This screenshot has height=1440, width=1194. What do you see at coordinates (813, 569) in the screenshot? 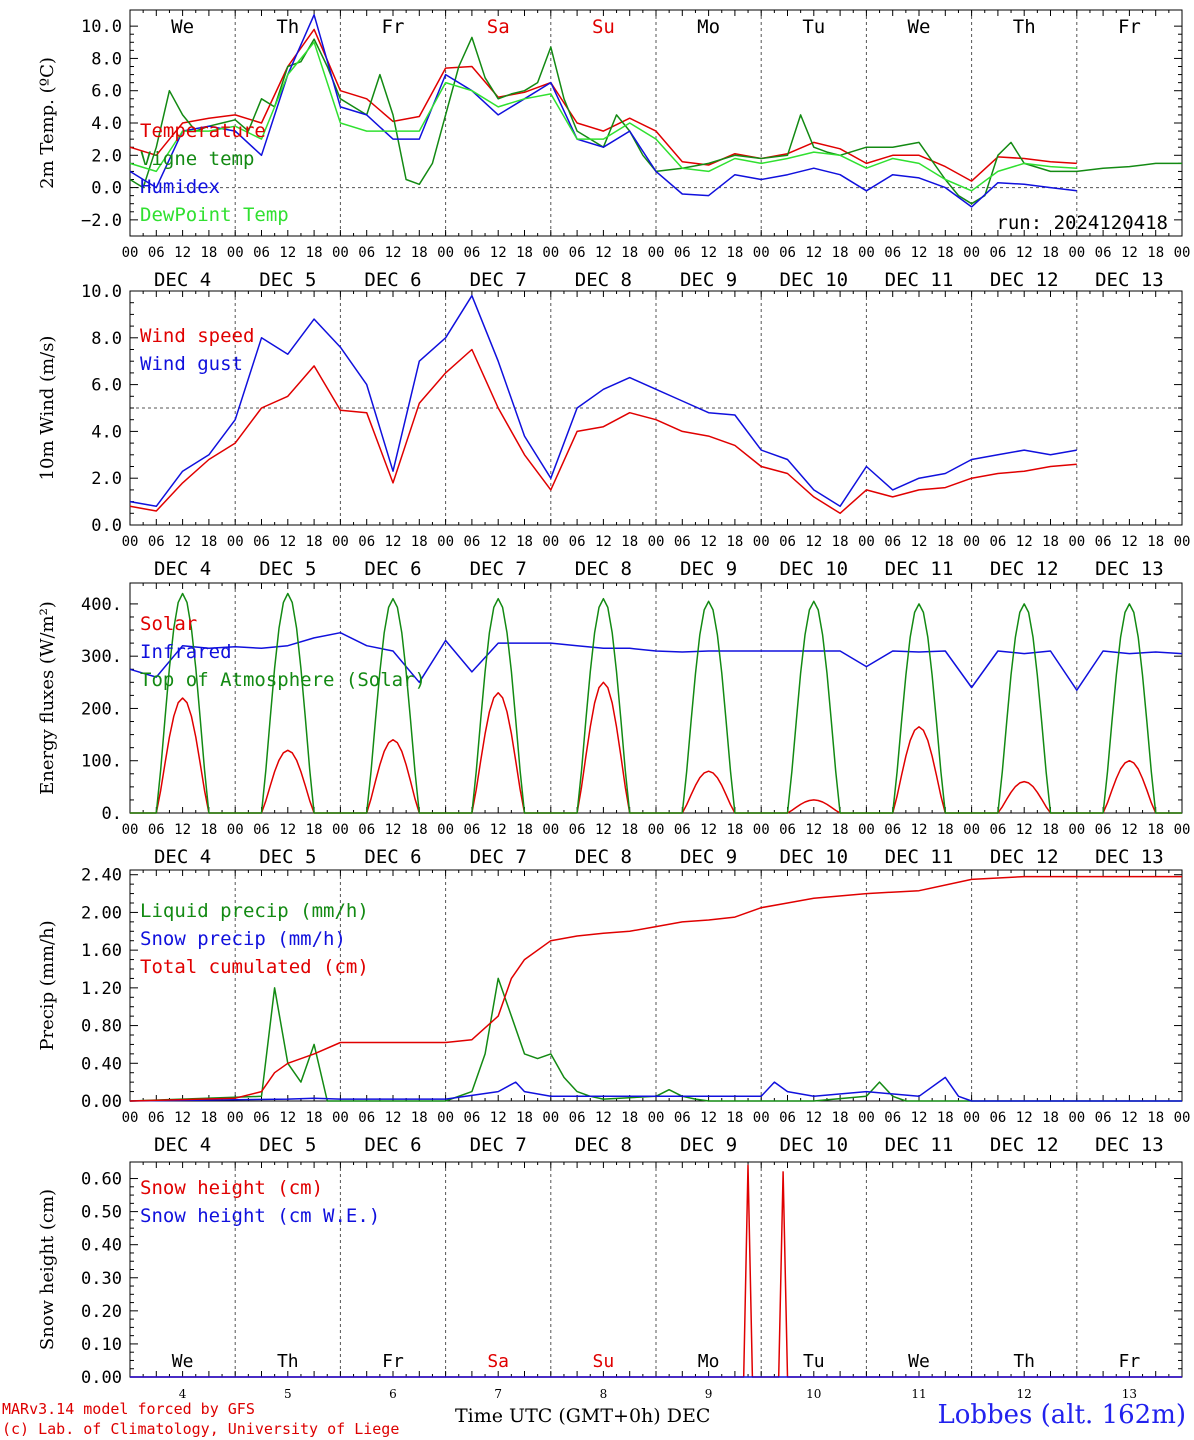
I see `date-label: DEC 10` at bounding box center [813, 569].